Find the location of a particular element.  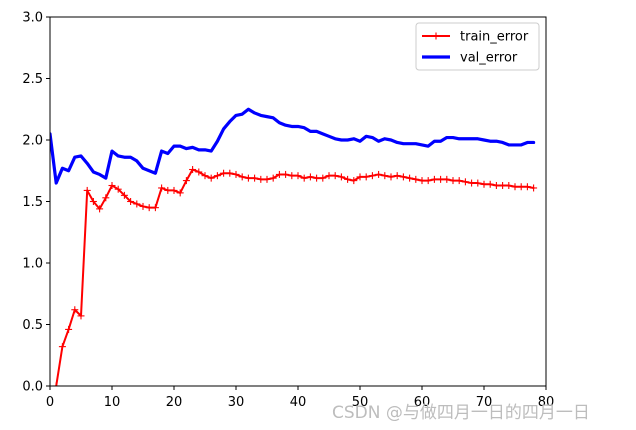

y-tick-label: 1.5 is located at coordinates (32, 202).